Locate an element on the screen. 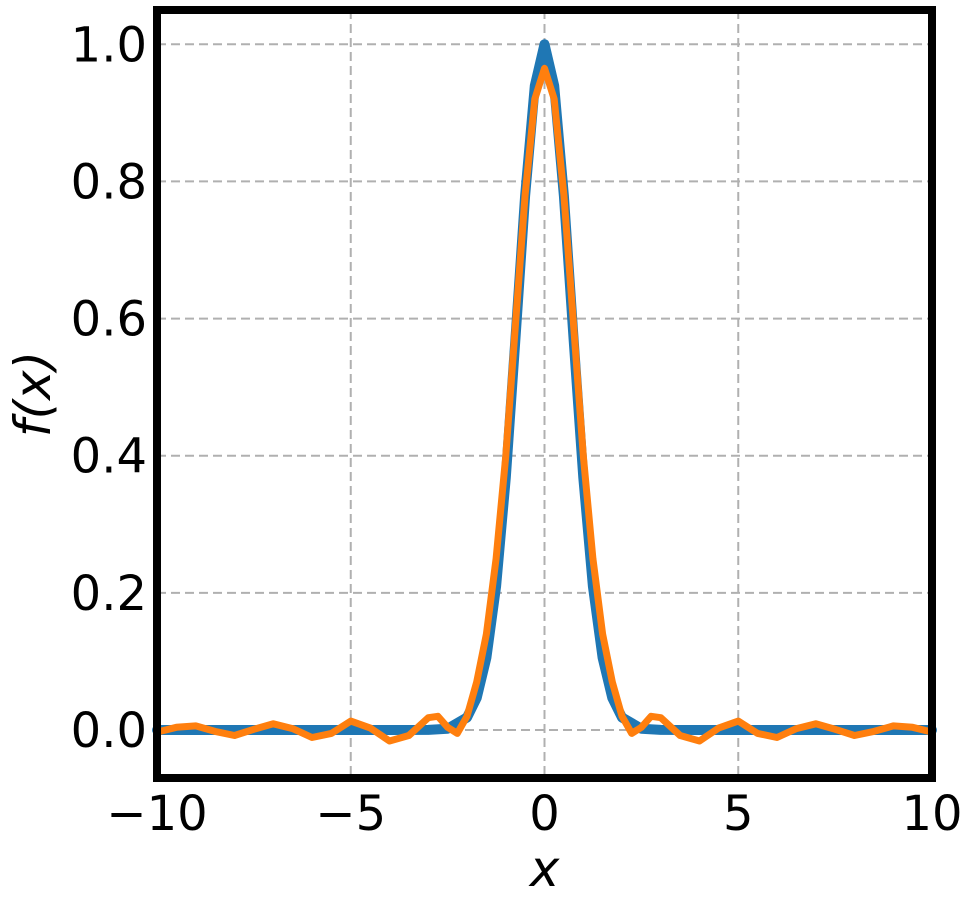 Image resolution: width=972 pixels, height=907 pixels. x-tick-label: −10 is located at coordinates (156, 814).